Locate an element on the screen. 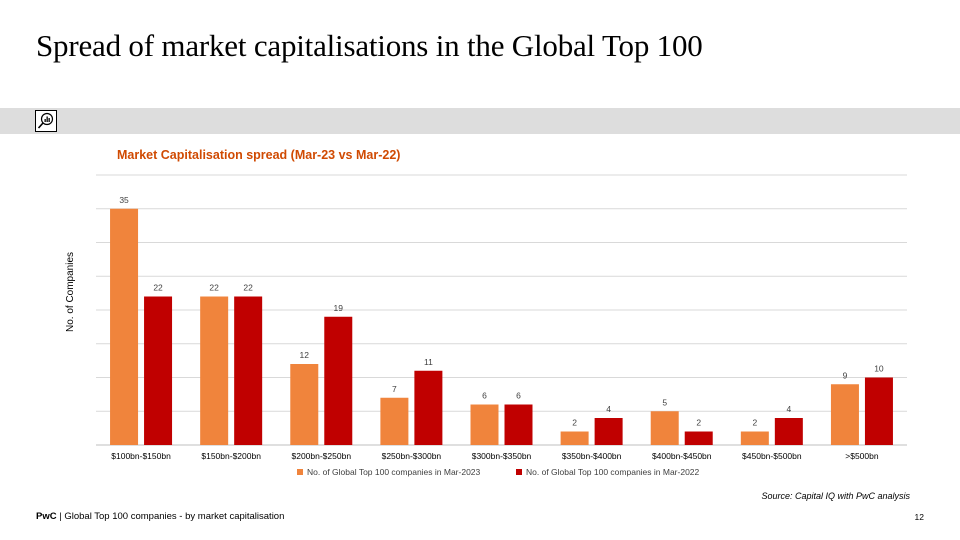 This screenshot has height=540, width=960. data-label: 19 is located at coordinates (339, 308).